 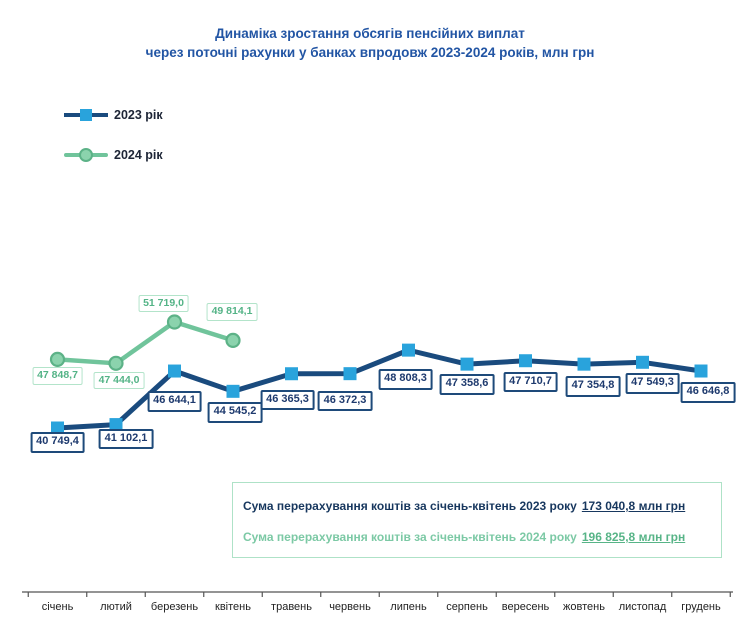 What do you see at coordinates (633, 537) in the screenshot?
I see `summary-value-2024: 196 825,8 млн грн` at bounding box center [633, 537].